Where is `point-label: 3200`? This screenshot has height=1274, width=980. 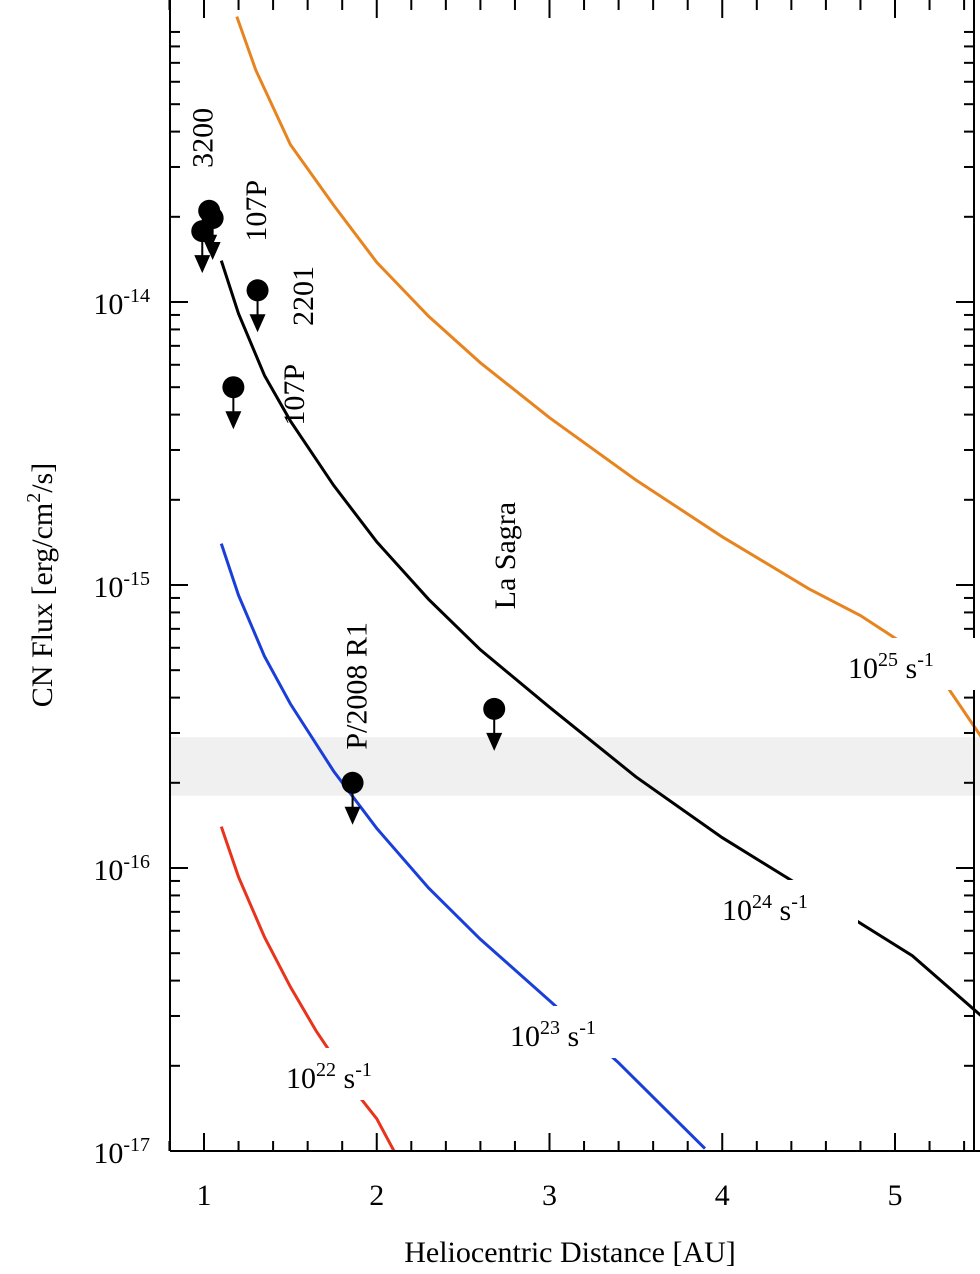 point-label: 3200 is located at coordinates (203, 138).